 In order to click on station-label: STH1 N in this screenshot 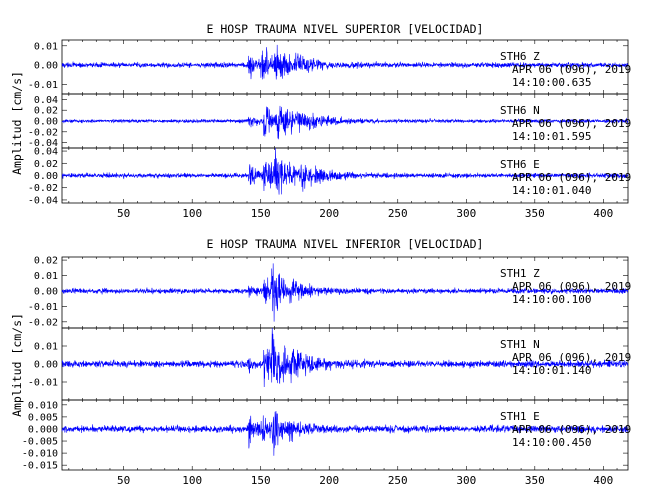, I will do `click(520, 344)`.